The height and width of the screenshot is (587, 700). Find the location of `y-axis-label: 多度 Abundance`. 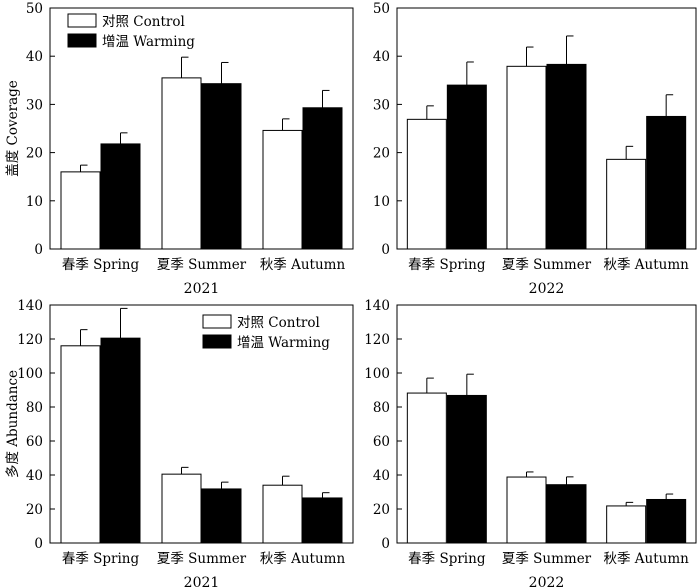

y-axis-label: 多度 Abundance is located at coordinates (12, 424).